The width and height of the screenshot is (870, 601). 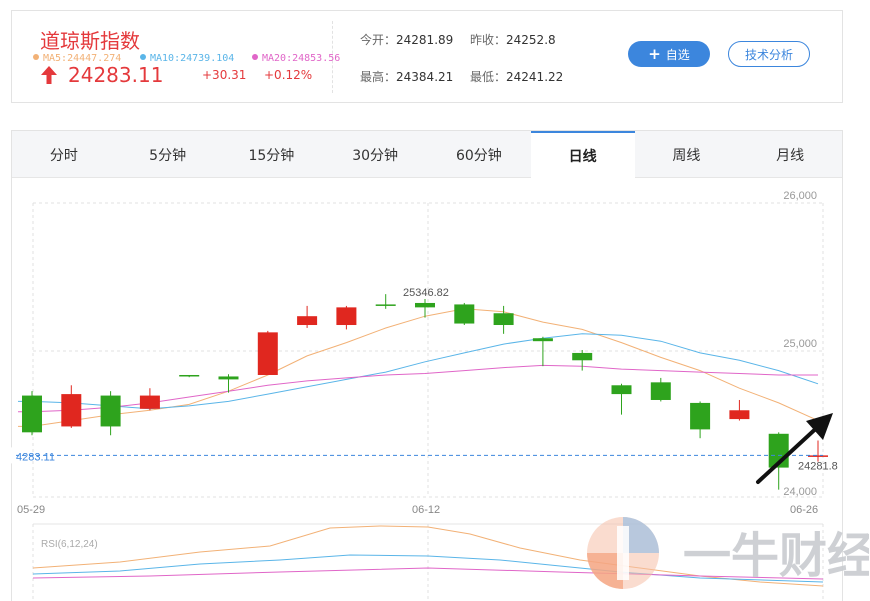 I want to click on price-change-percent: +0.12%, so click(x=288, y=75).